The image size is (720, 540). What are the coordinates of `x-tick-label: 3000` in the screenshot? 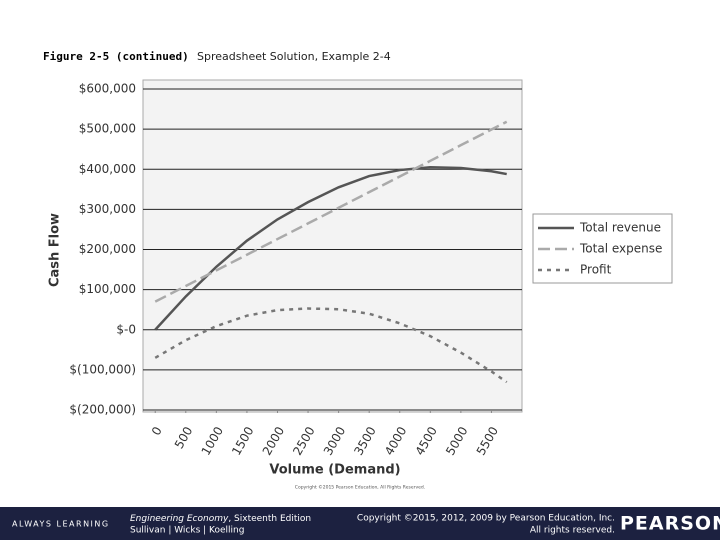 It's located at (334, 440).